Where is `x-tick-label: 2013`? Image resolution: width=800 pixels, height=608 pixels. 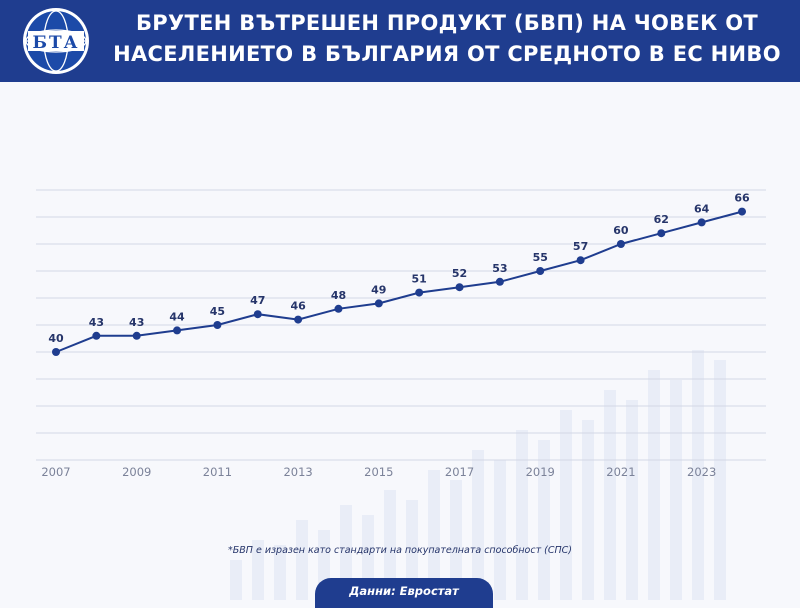
x-tick-label: 2013 is located at coordinates (297, 472).